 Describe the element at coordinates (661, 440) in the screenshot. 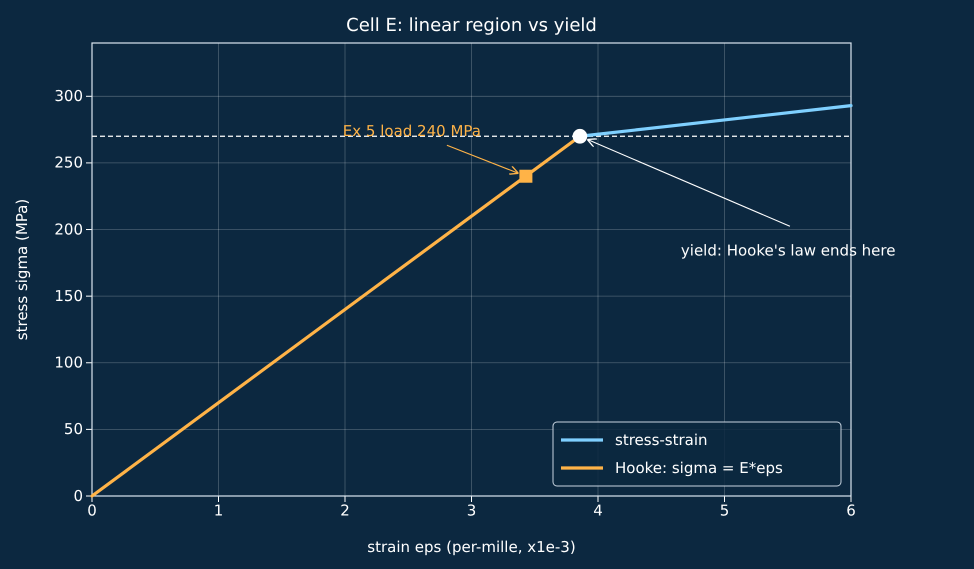

I see `legend-label: stress-strain` at that location.